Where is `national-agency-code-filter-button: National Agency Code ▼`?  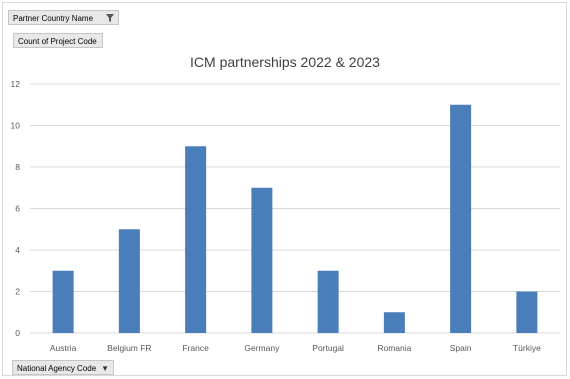 national-agency-code-filter-button: National Agency Code ▼ is located at coordinates (63, 367).